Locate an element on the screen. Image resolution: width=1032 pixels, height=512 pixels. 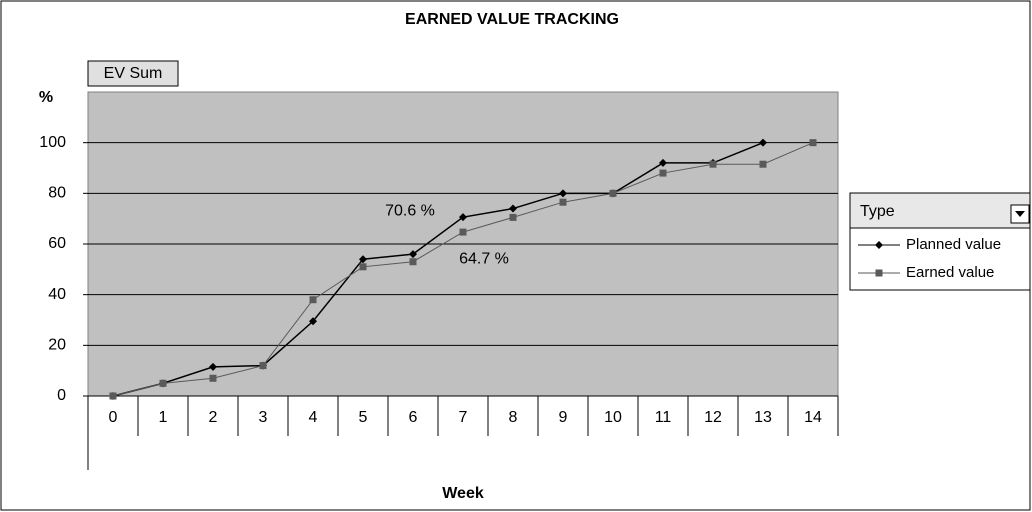
chart-title: EARNED VALUE TRACKING is located at coordinates (512, 19).